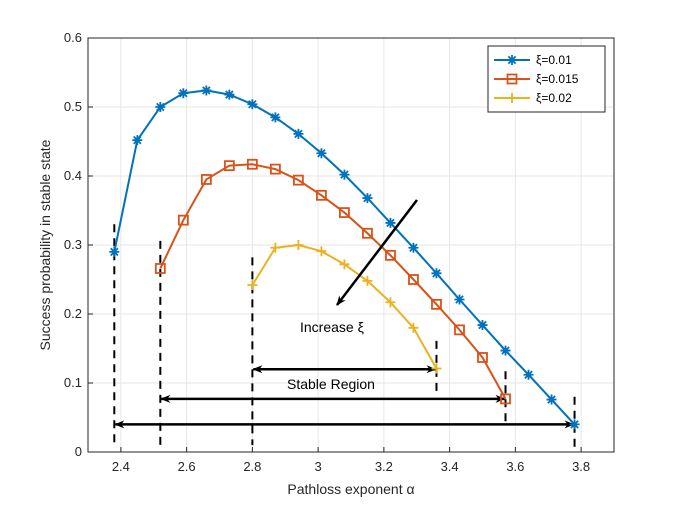  Describe the element at coordinates (73, 244) in the screenshot. I see `y-tick-label: 0.3` at that location.